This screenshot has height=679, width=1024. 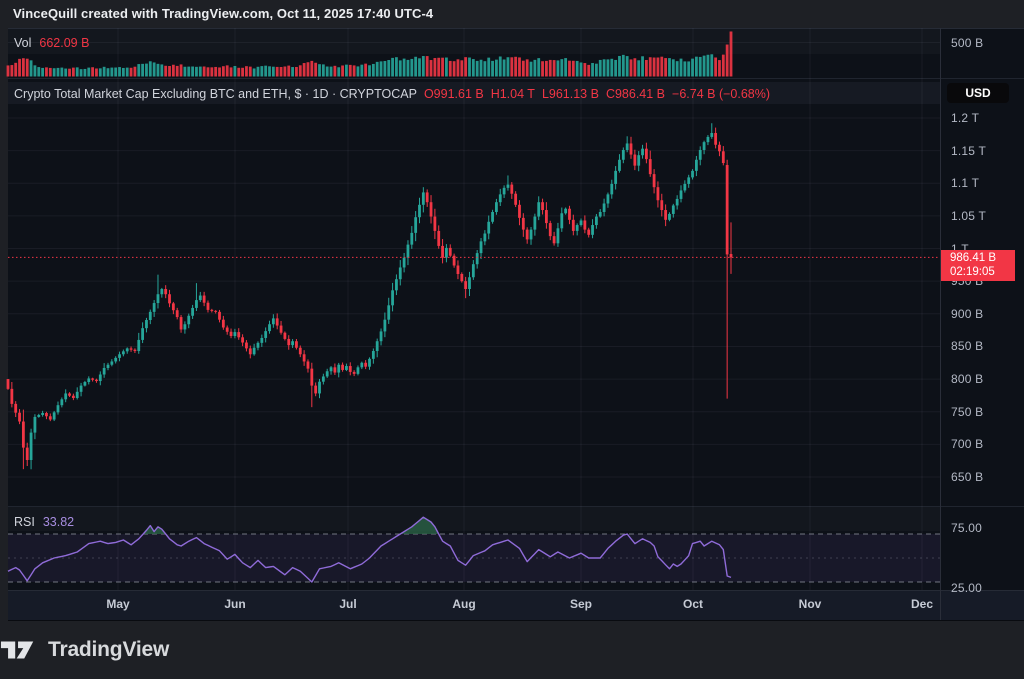 What do you see at coordinates (940, 324) in the screenshot?
I see `price-axis-divider` at bounding box center [940, 324].